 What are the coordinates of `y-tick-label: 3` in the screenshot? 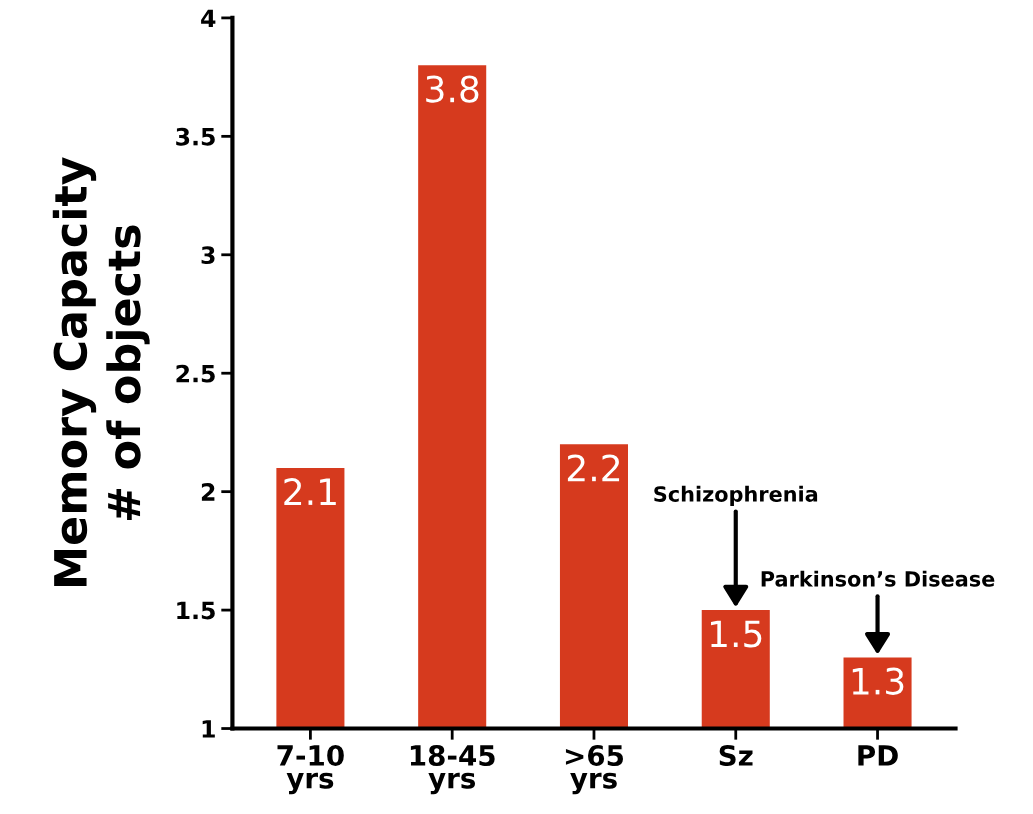 It's located at (208, 255).